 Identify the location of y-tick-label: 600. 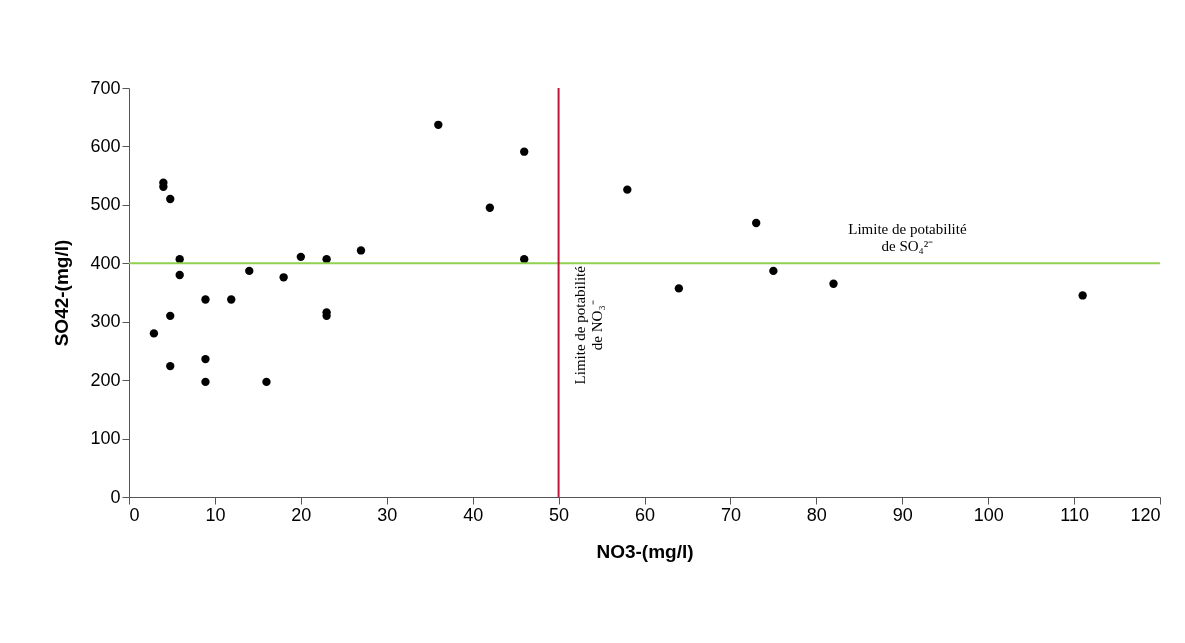
(105, 145).